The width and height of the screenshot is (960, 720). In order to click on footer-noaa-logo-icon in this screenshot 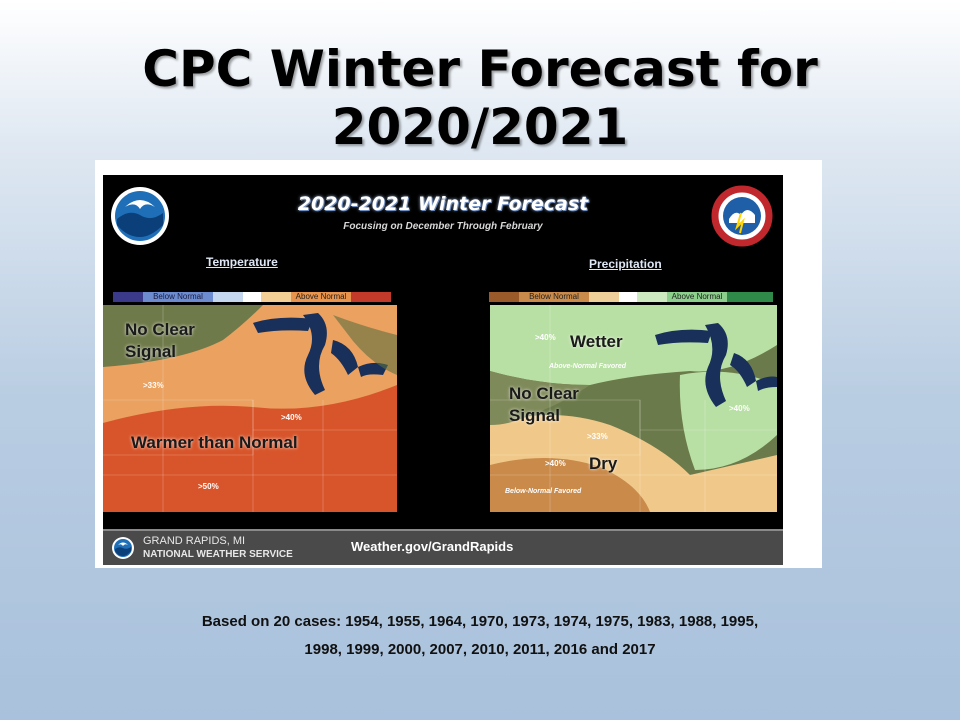, I will do `click(123, 548)`.